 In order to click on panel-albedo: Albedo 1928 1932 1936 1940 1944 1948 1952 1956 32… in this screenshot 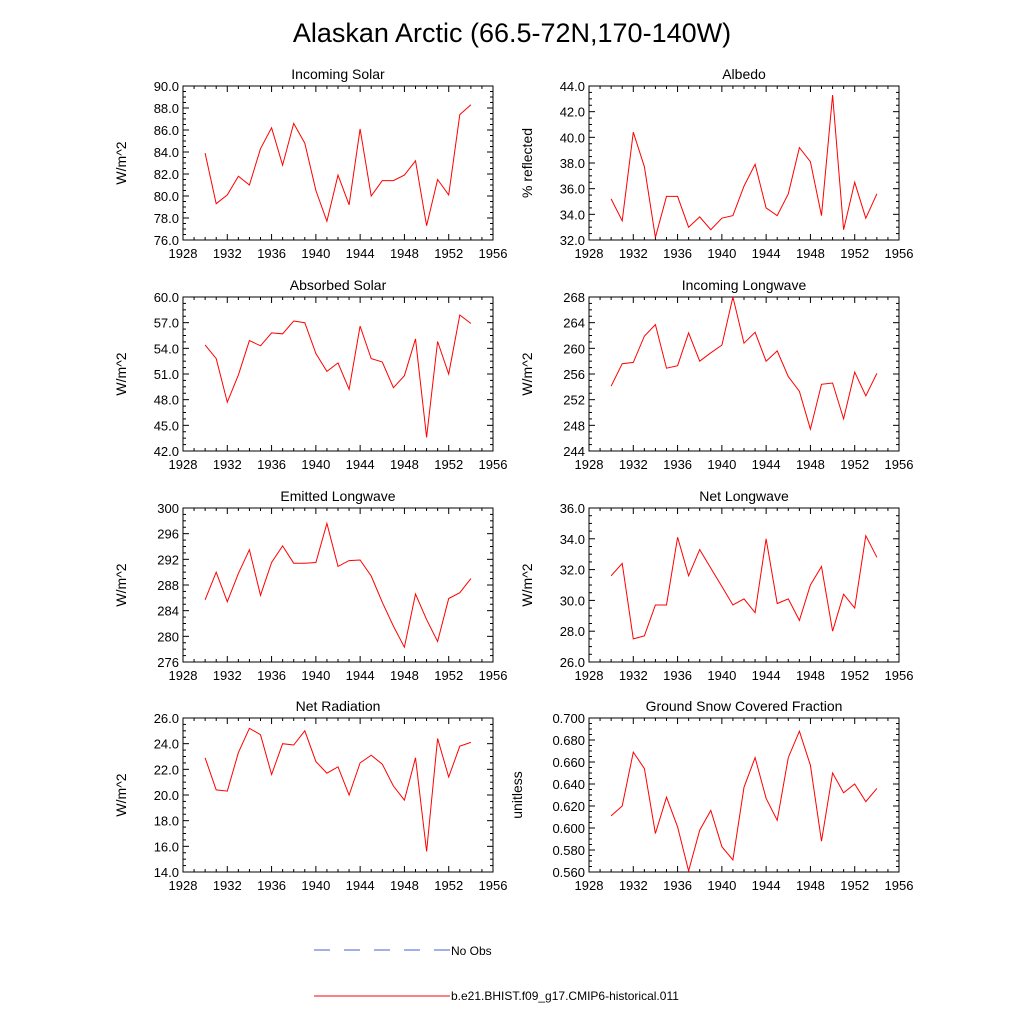, I will do `click(716, 163)`.